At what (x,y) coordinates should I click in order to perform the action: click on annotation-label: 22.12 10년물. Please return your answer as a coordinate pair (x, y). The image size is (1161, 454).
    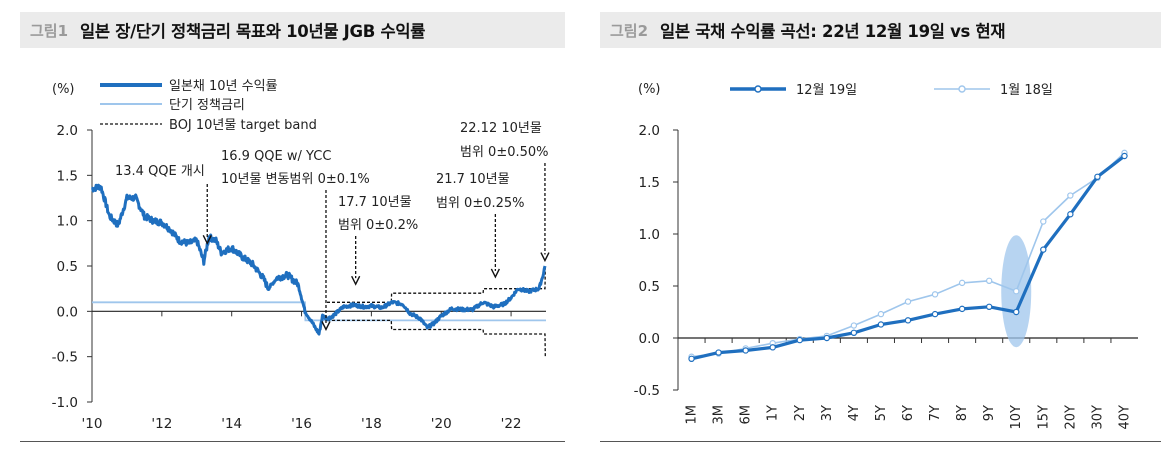
    Looking at the image, I should click on (501, 128).